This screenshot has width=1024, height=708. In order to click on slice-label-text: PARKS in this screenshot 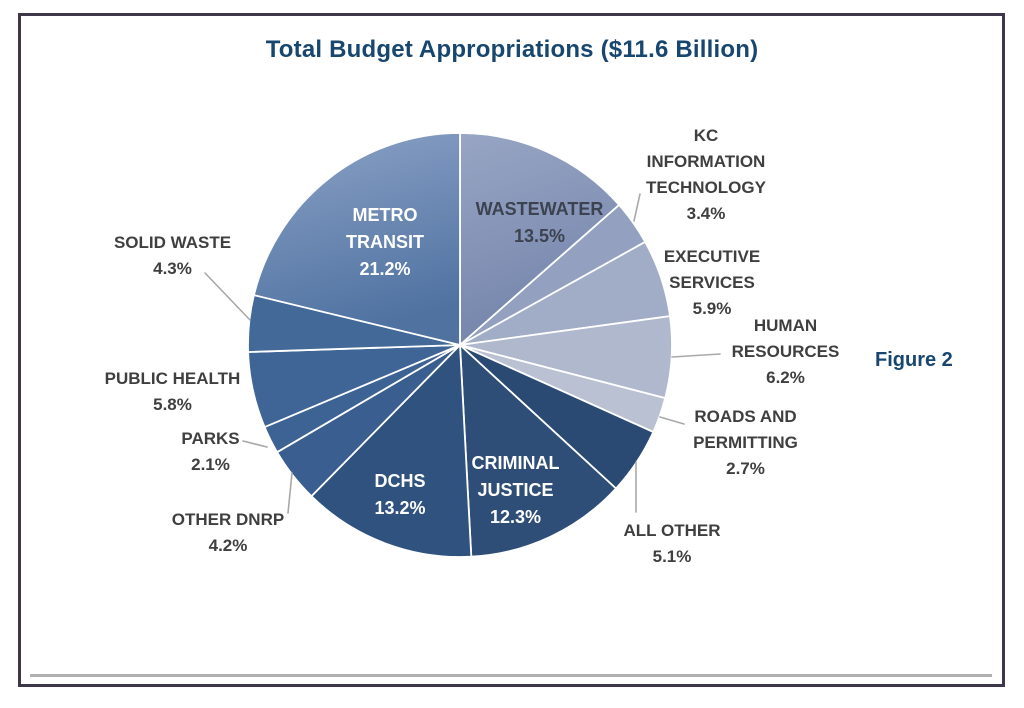, I will do `click(210, 438)`.